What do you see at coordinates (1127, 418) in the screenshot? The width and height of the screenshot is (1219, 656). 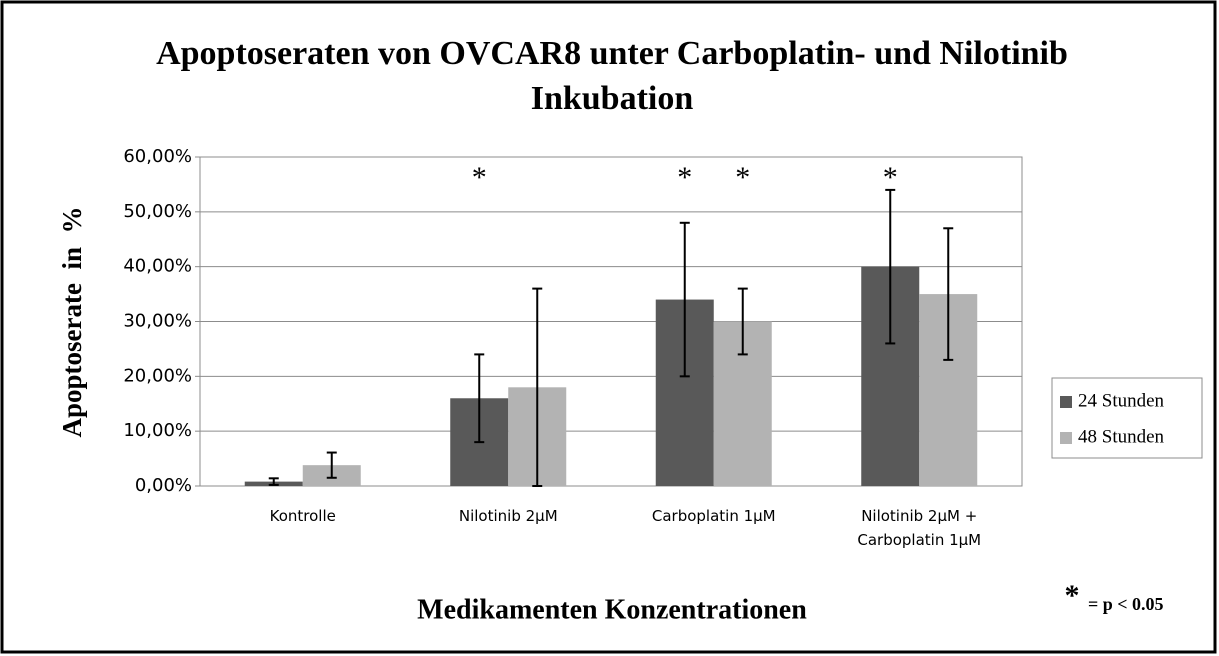 I see `legend-box` at bounding box center [1127, 418].